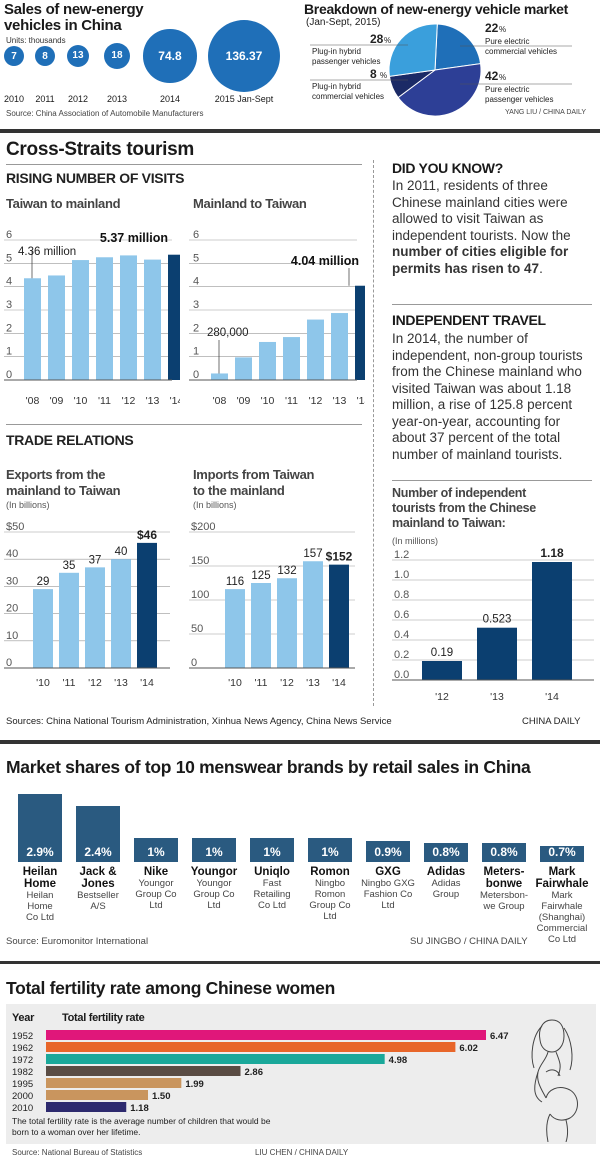  What do you see at coordinates (554, 1080) in the screenshot?
I see `pregnant-woman-illustration` at bounding box center [554, 1080].